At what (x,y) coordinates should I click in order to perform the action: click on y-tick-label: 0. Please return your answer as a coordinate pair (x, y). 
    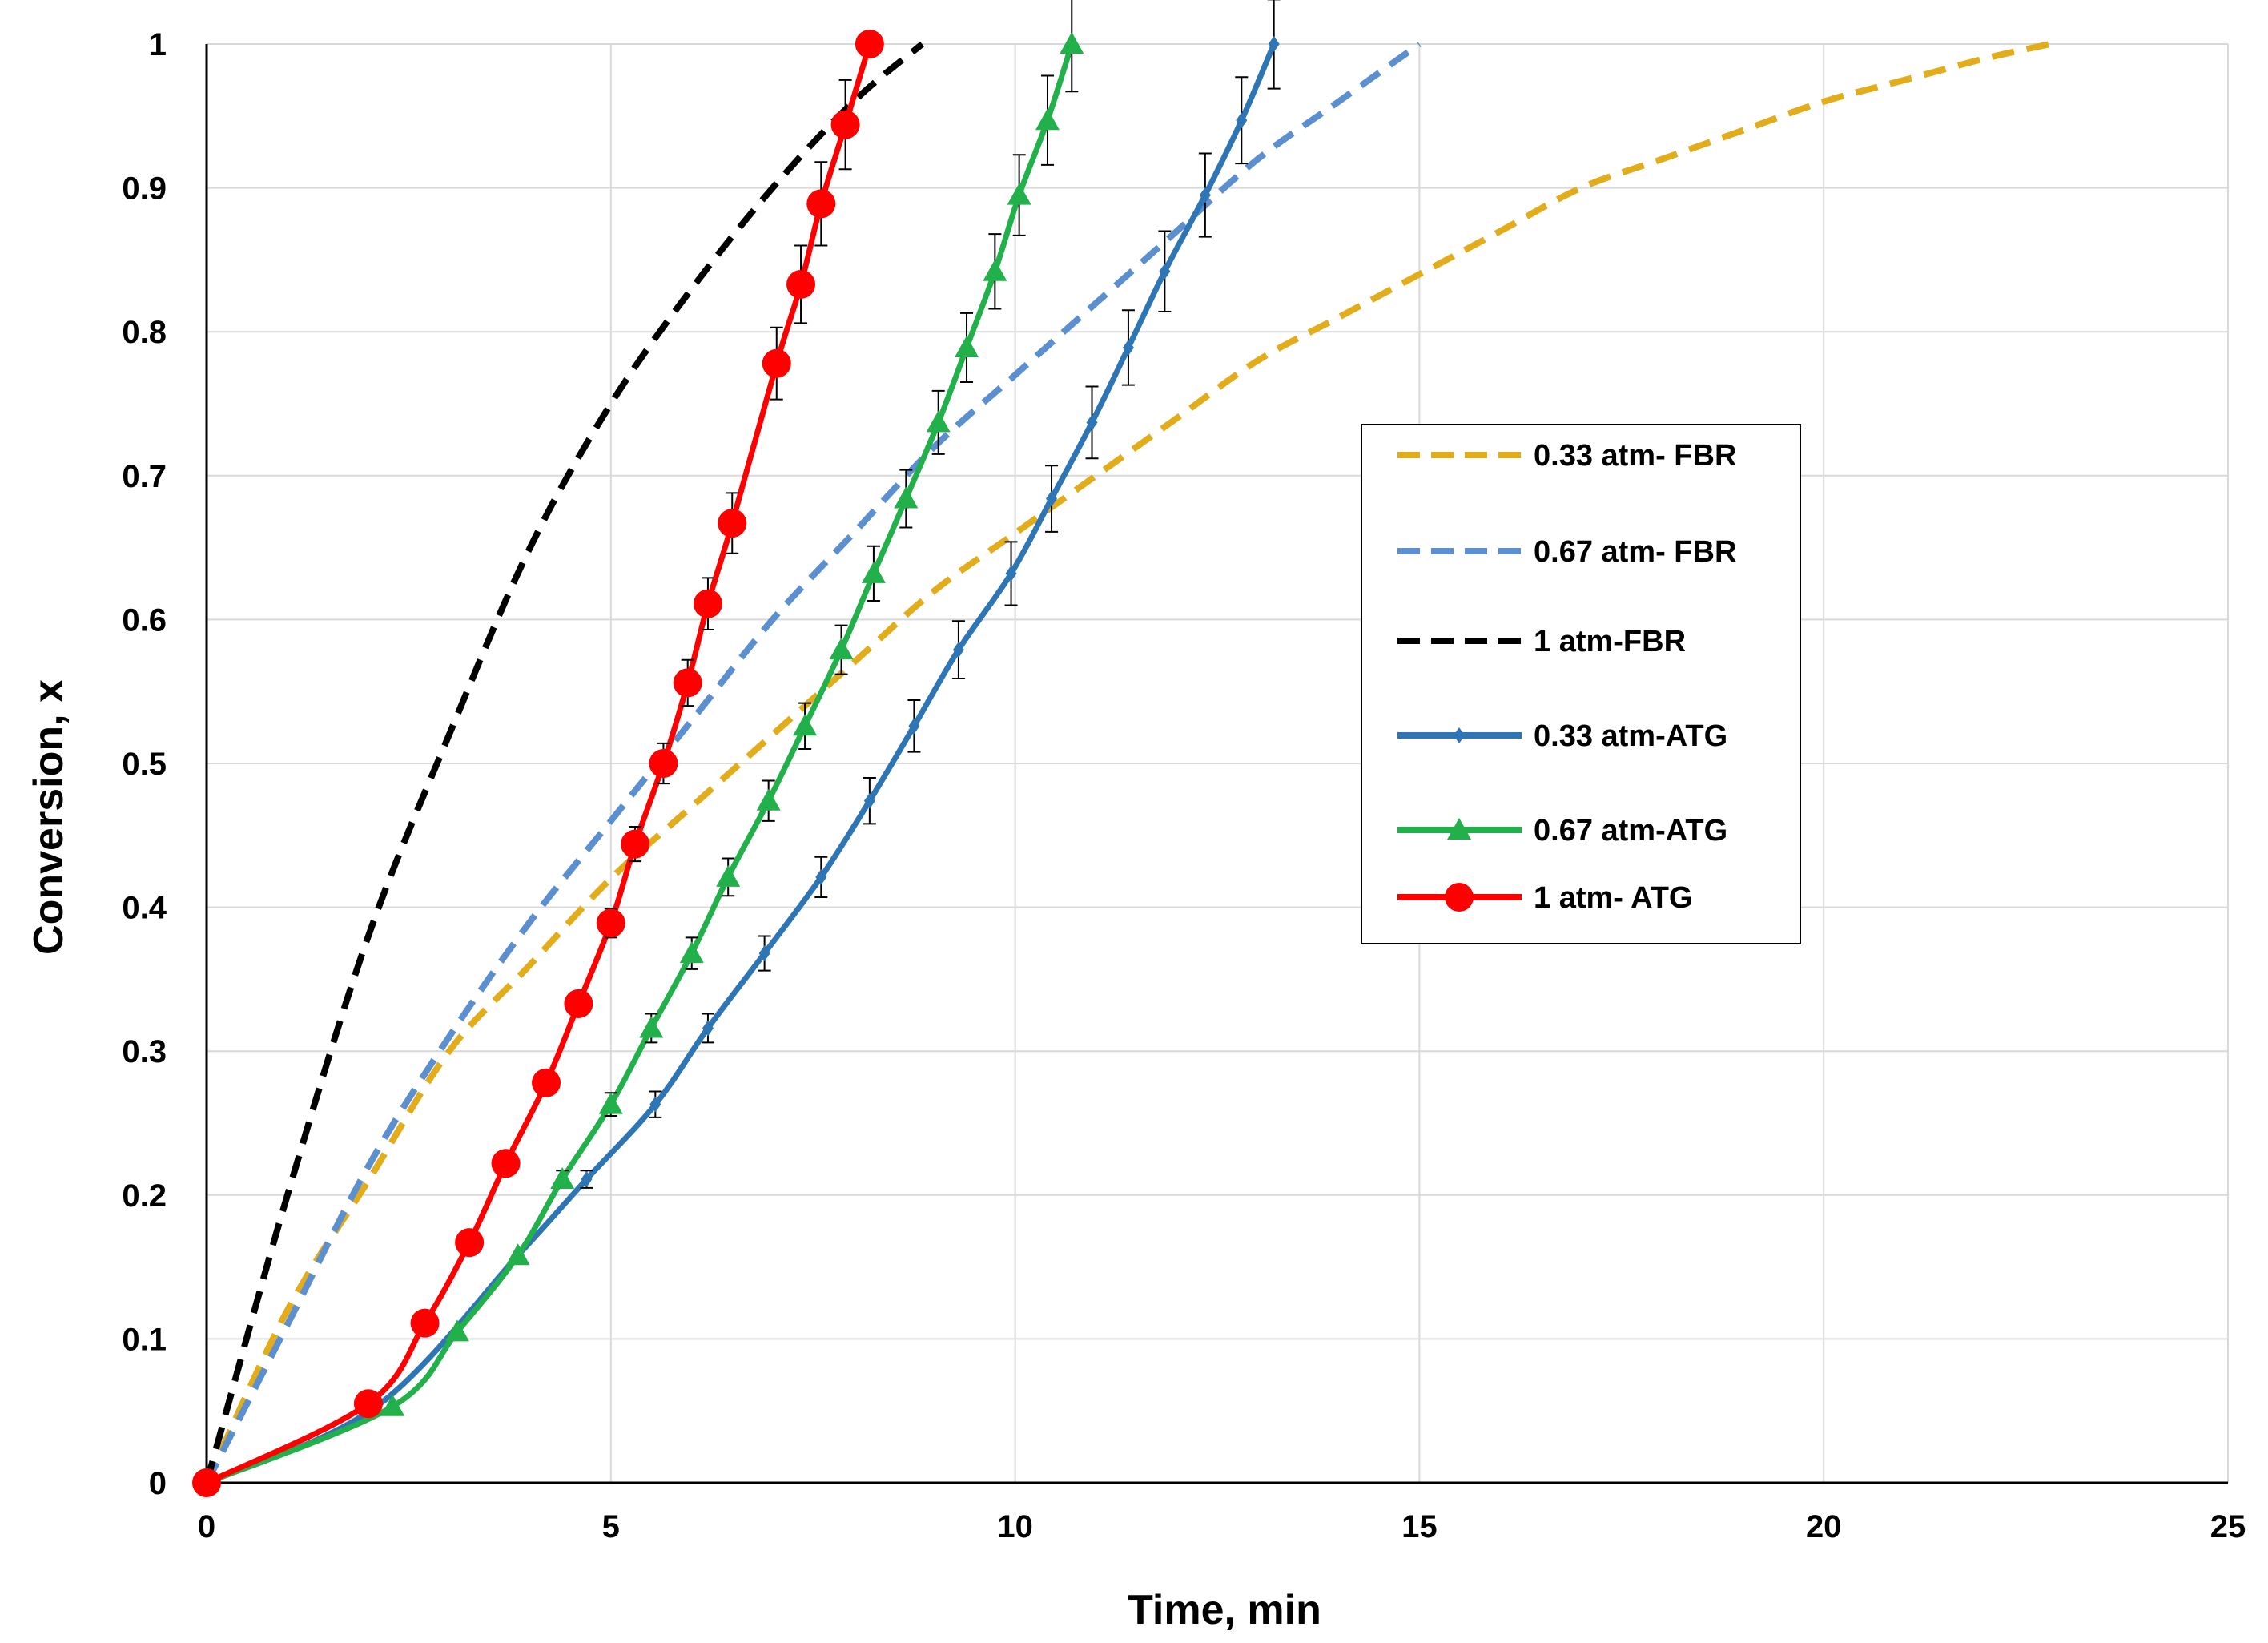
    Looking at the image, I should click on (158, 1483).